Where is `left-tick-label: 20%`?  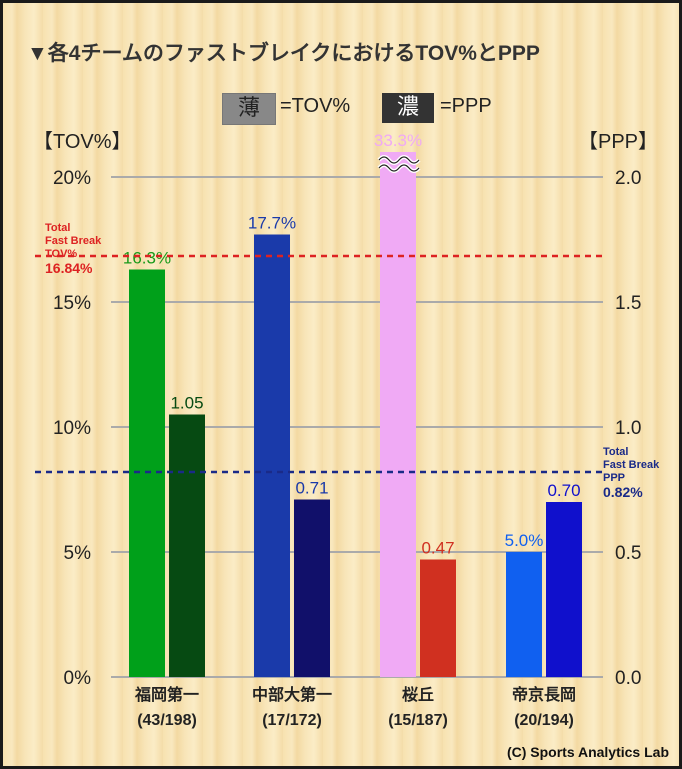 left-tick-label: 20% is located at coordinates (72, 178).